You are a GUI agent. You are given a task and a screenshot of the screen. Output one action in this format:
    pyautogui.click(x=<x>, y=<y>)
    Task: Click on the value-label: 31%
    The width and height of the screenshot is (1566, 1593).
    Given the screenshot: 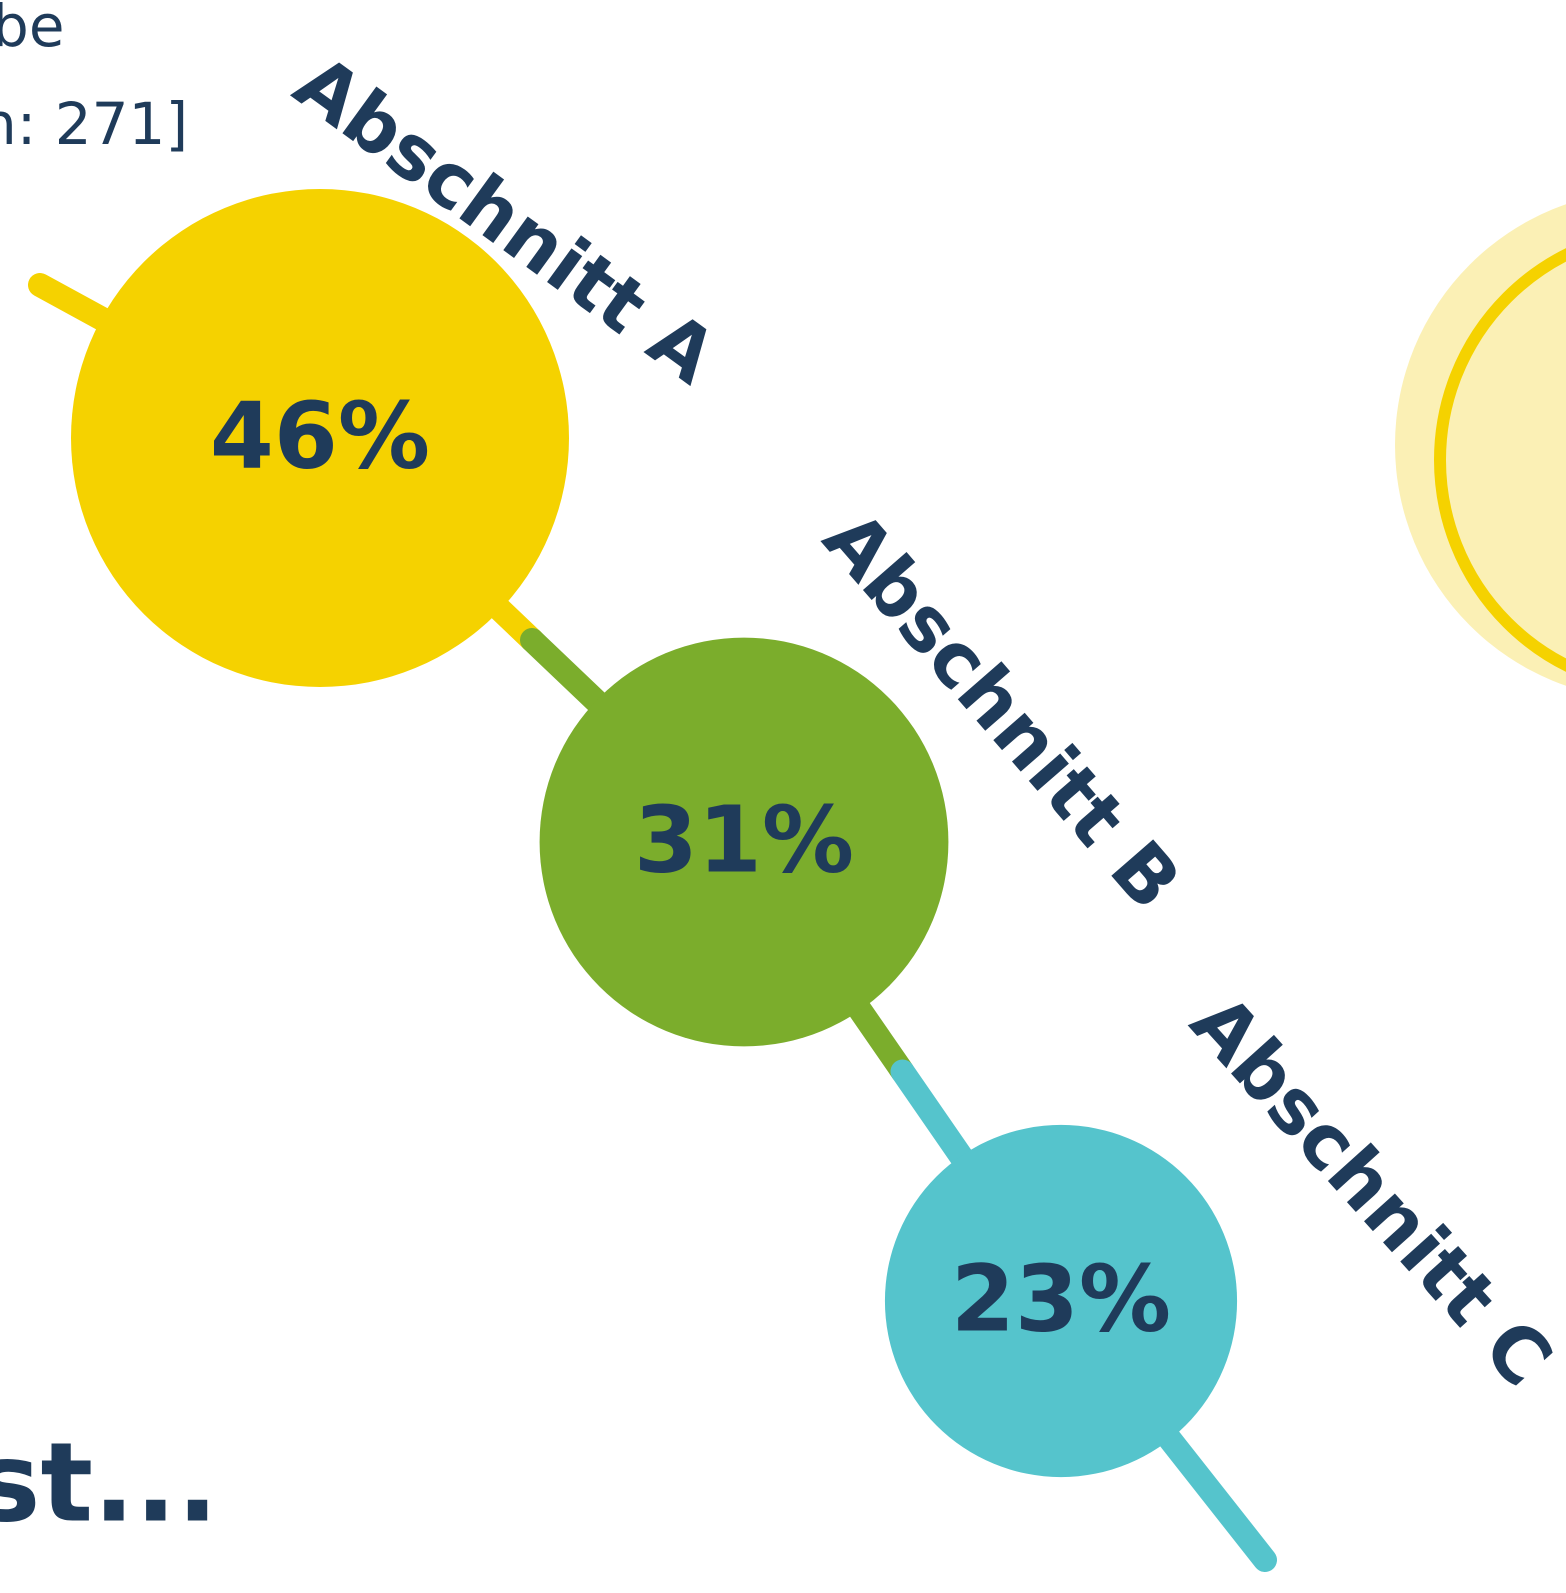 What is the action you would take?
    pyautogui.click(x=744, y=839)
    